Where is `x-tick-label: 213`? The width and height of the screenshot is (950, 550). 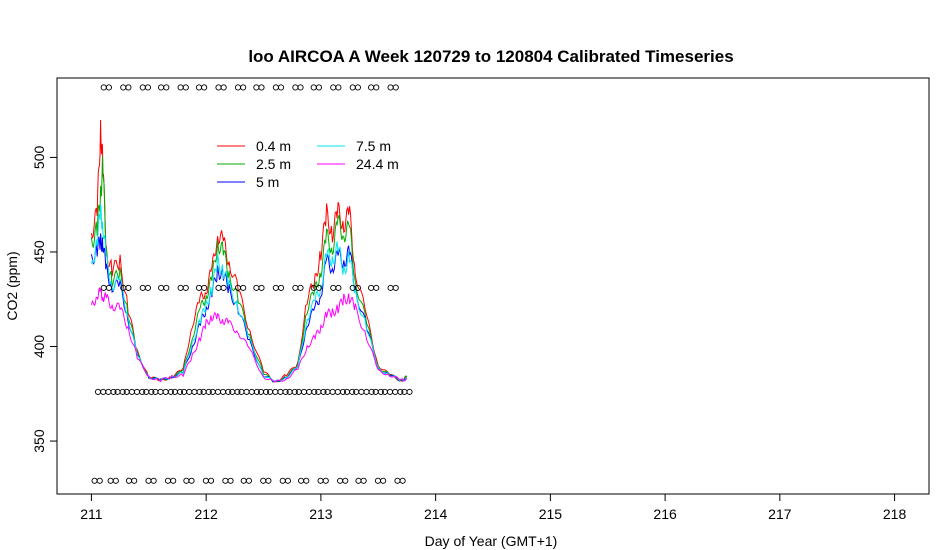 x-tick-label: 213 is located at coordinates (321, 514).